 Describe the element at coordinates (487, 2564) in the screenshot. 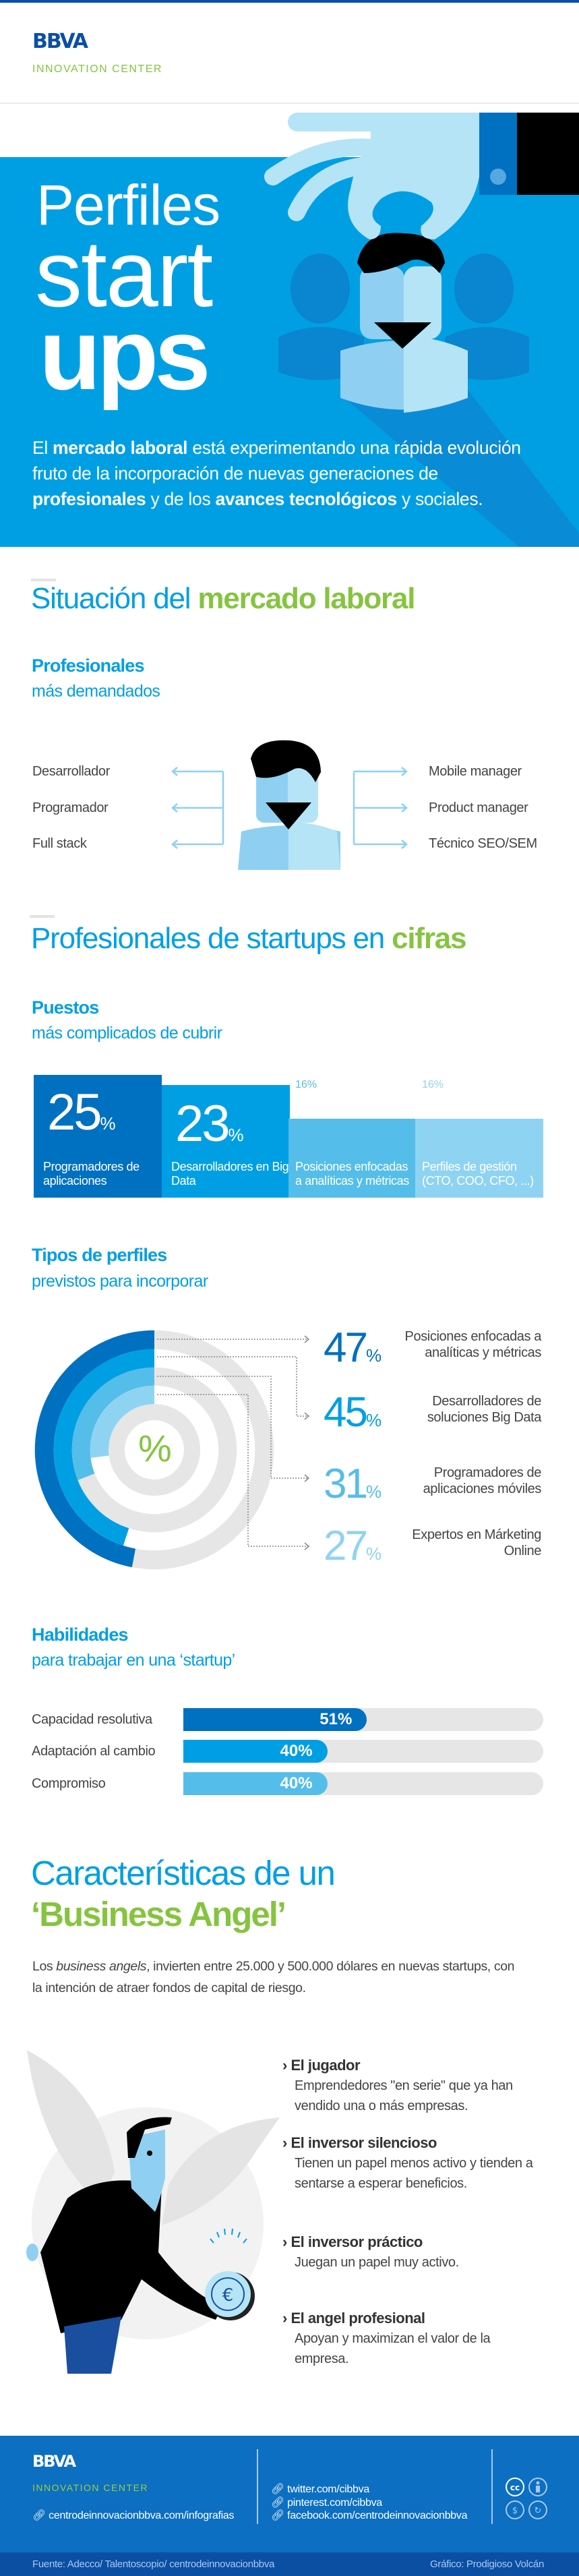

I see `credit-text: Gráfico: Prodigioso Volcán` at that location.